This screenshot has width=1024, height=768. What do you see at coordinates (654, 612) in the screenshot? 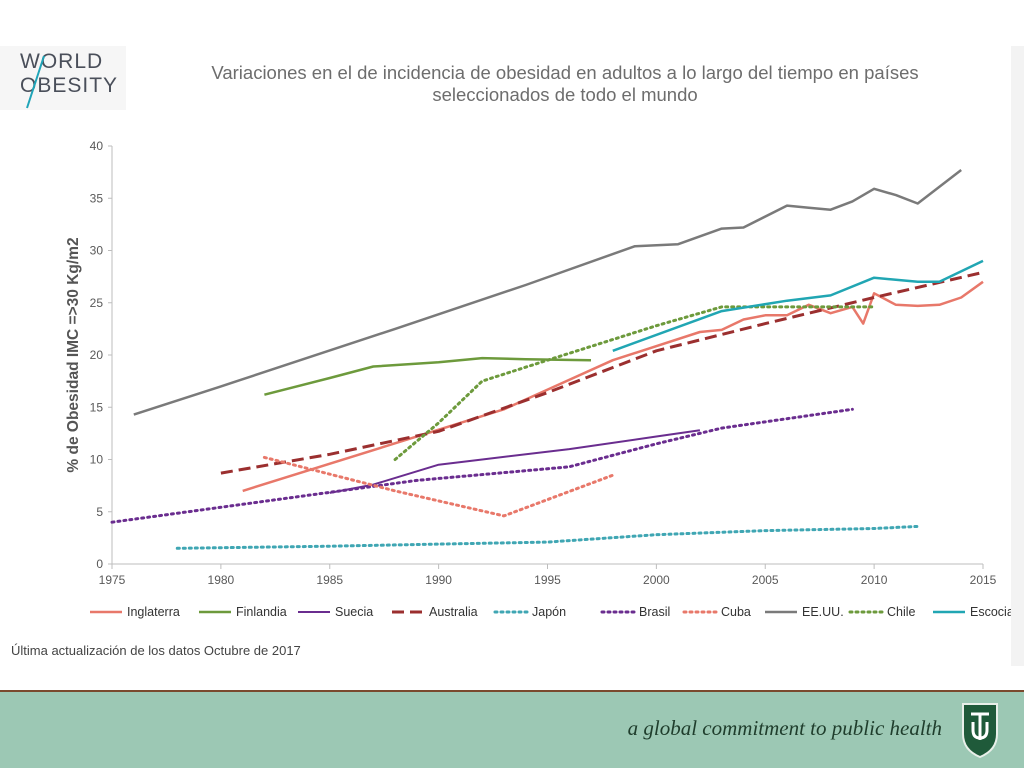
I see `legend-label: Brasil` at bounding box center [654, 612].